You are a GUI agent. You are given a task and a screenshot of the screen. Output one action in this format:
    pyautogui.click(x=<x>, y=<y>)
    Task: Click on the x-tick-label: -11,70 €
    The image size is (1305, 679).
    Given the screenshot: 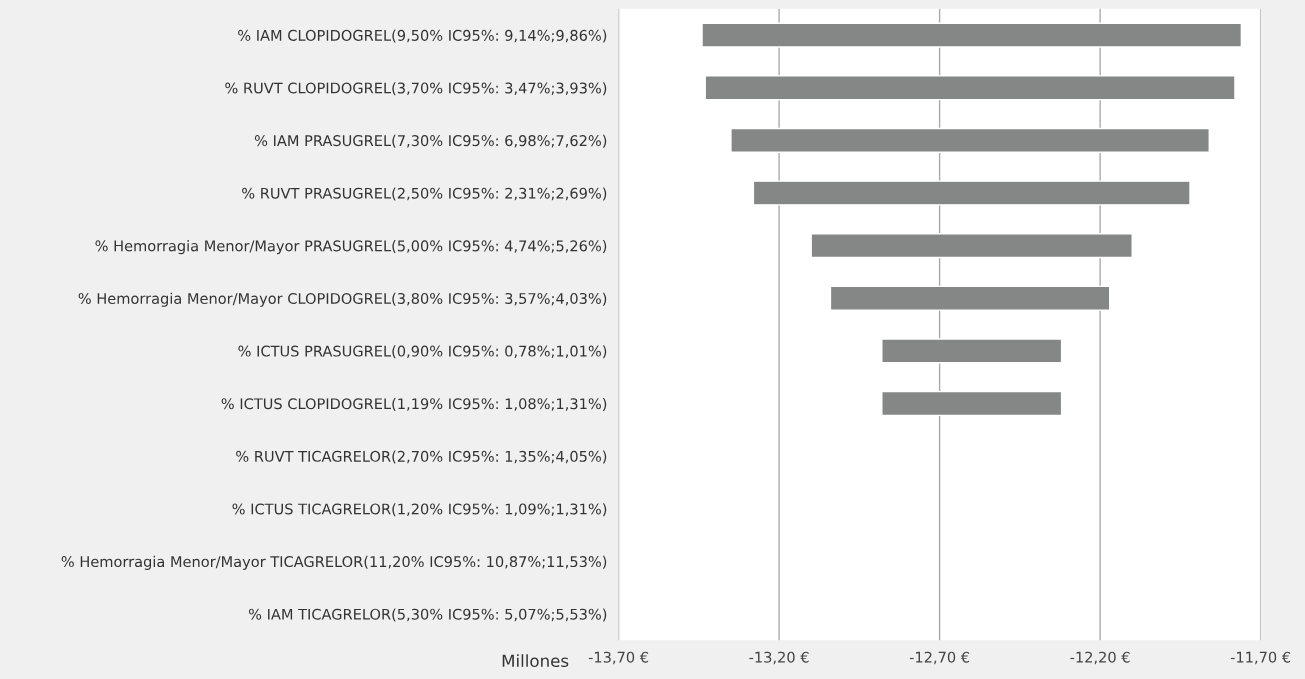 What is the action you would take?
    pyautogui.click(x=1260, y=658)
    